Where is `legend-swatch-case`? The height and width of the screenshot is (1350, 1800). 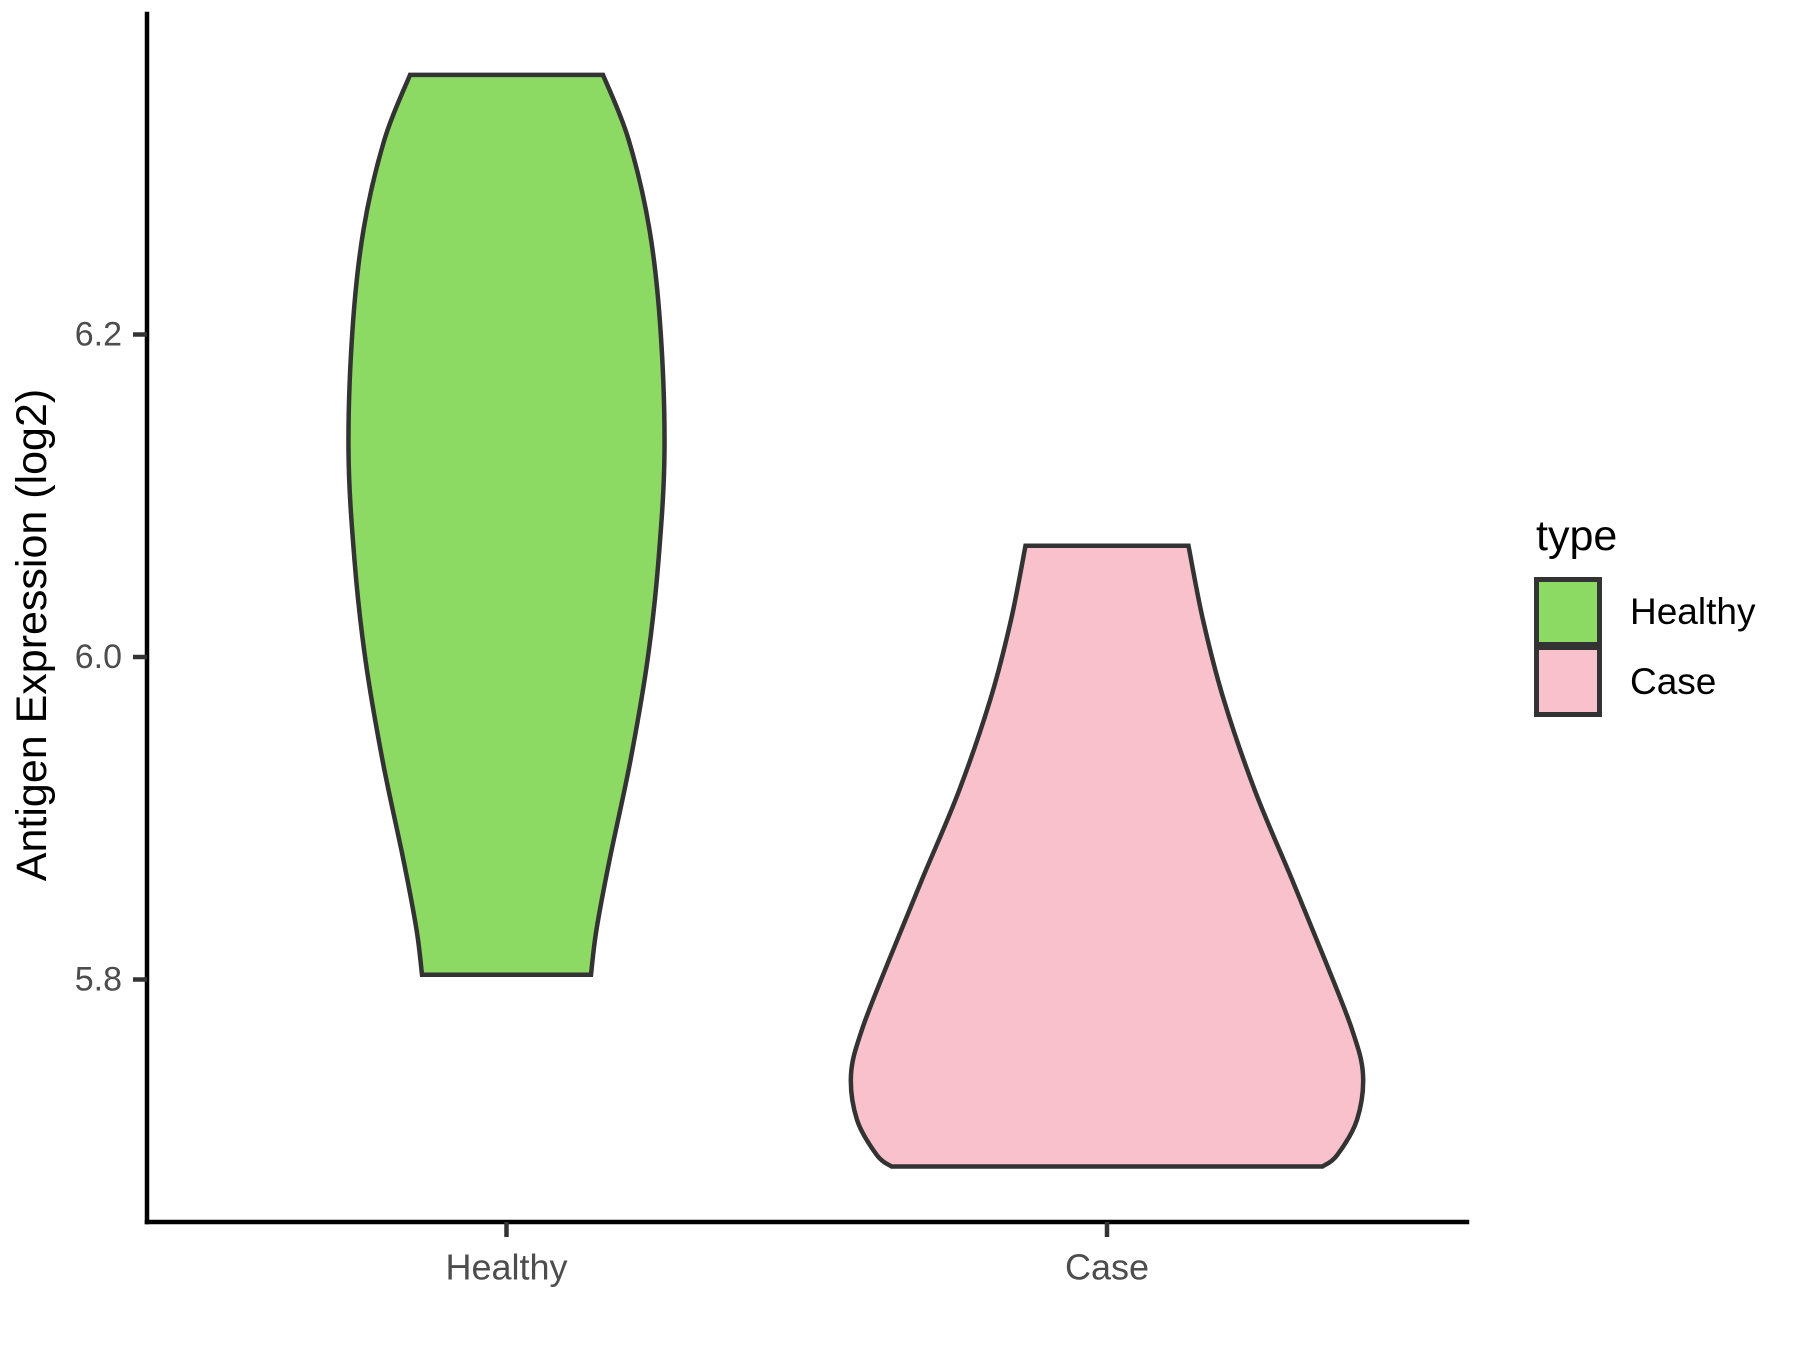
legend-swatch-case is located at coordinates (1568, 682).